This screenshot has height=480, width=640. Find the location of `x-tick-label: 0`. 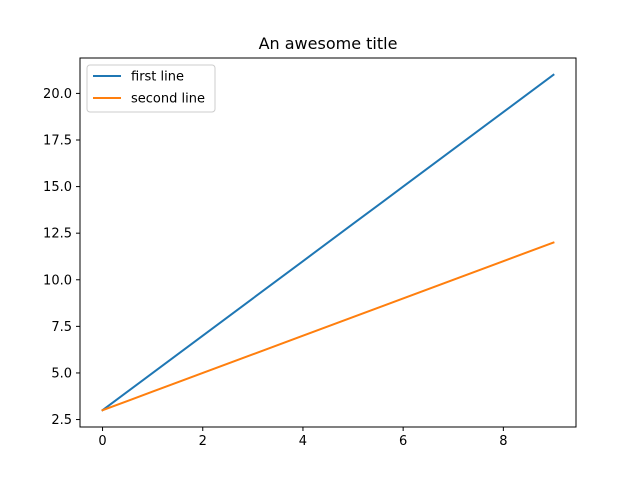

x-tick-label: 0 is located at coordinates (102, 441).